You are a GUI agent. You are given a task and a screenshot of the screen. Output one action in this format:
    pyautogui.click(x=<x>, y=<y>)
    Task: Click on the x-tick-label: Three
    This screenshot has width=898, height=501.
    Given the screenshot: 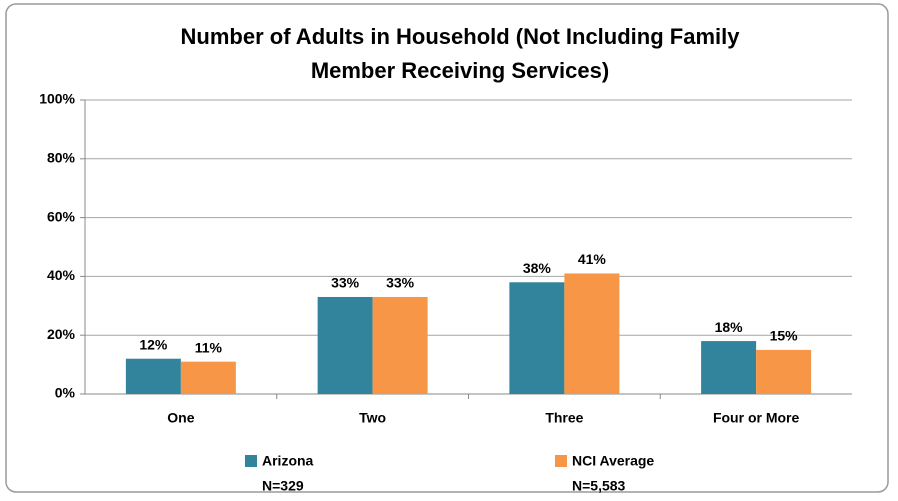 What is the action you would take?
    pyautogui.click(x=564, y=418)
    